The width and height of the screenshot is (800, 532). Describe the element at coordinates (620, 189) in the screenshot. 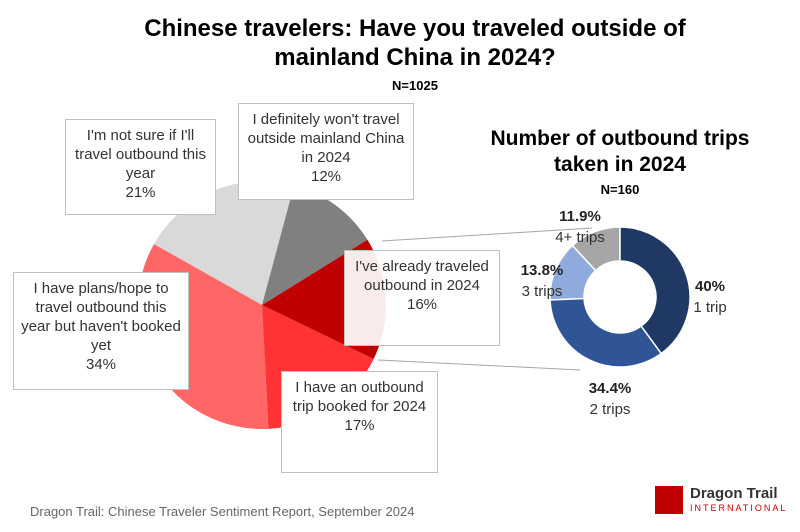

I see `donut-subtitle: N=160` at that location.